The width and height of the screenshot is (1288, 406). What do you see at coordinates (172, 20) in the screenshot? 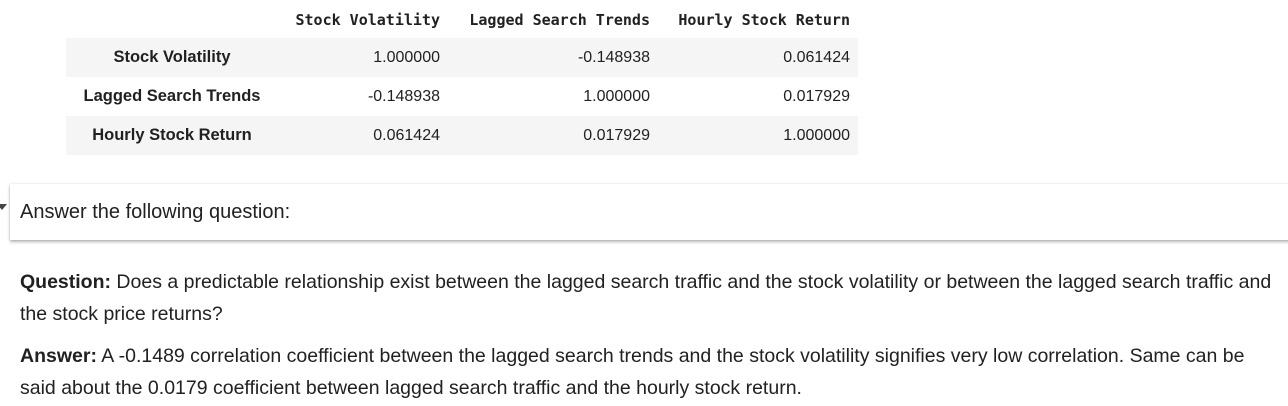
I see `table-corner-cell` at bounding box center [172, 20].